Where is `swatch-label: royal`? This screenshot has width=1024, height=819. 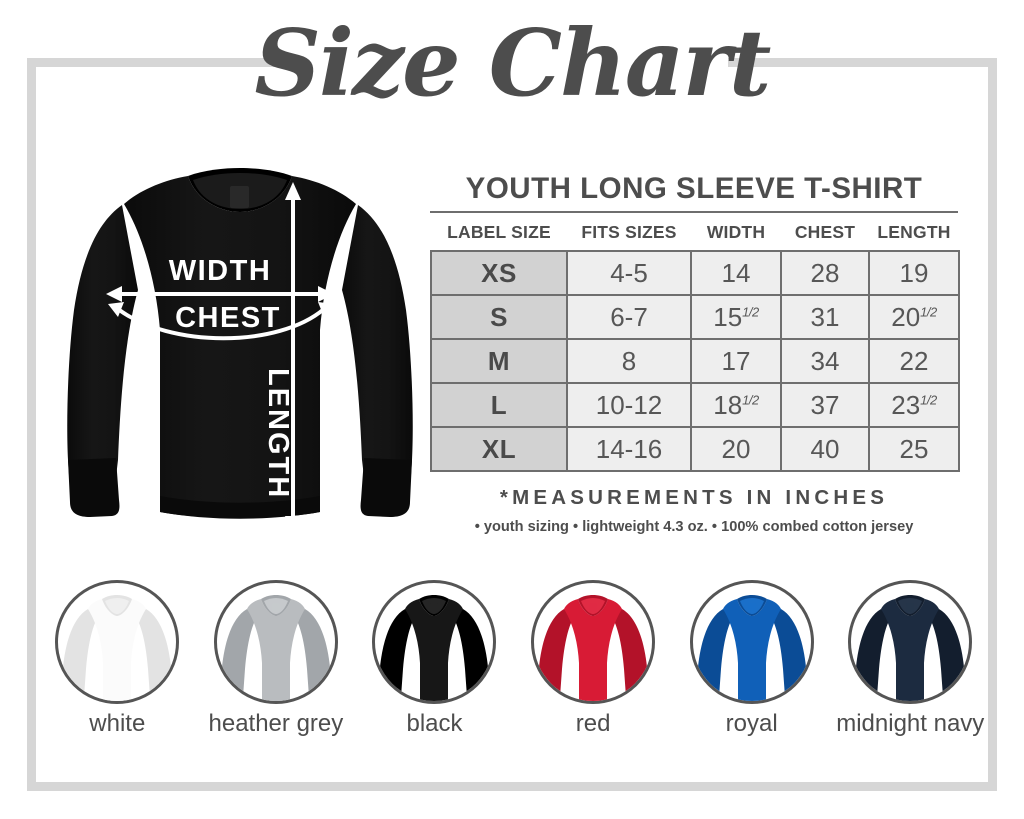 swatch-label: royal is located at coordinates (751, 723).